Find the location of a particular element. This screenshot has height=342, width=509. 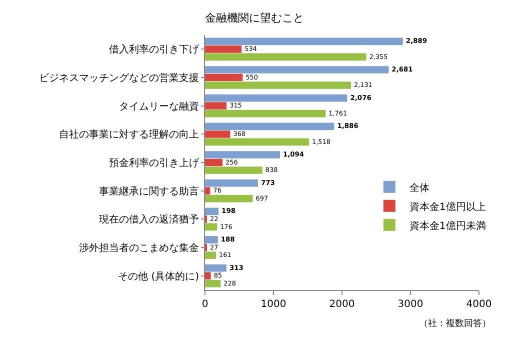

chart-title: 金融機関に望むこと is located at coordinates (254, 17).